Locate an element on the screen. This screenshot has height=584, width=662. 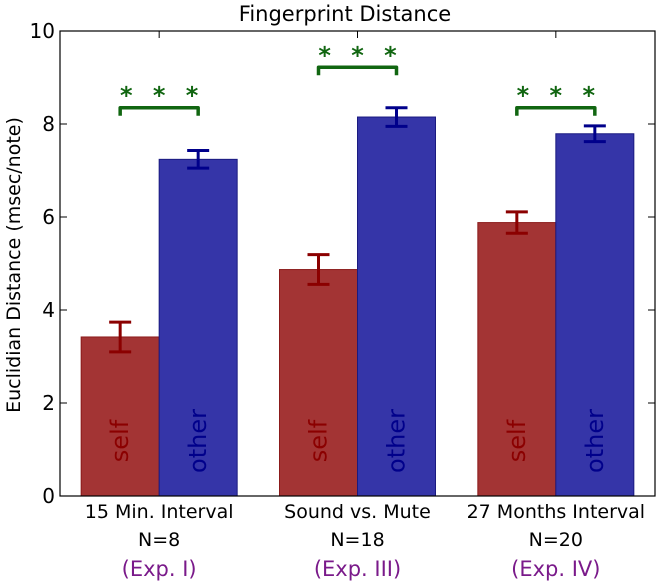
y-tick-label: 6 is located at coordinates (48, 217).